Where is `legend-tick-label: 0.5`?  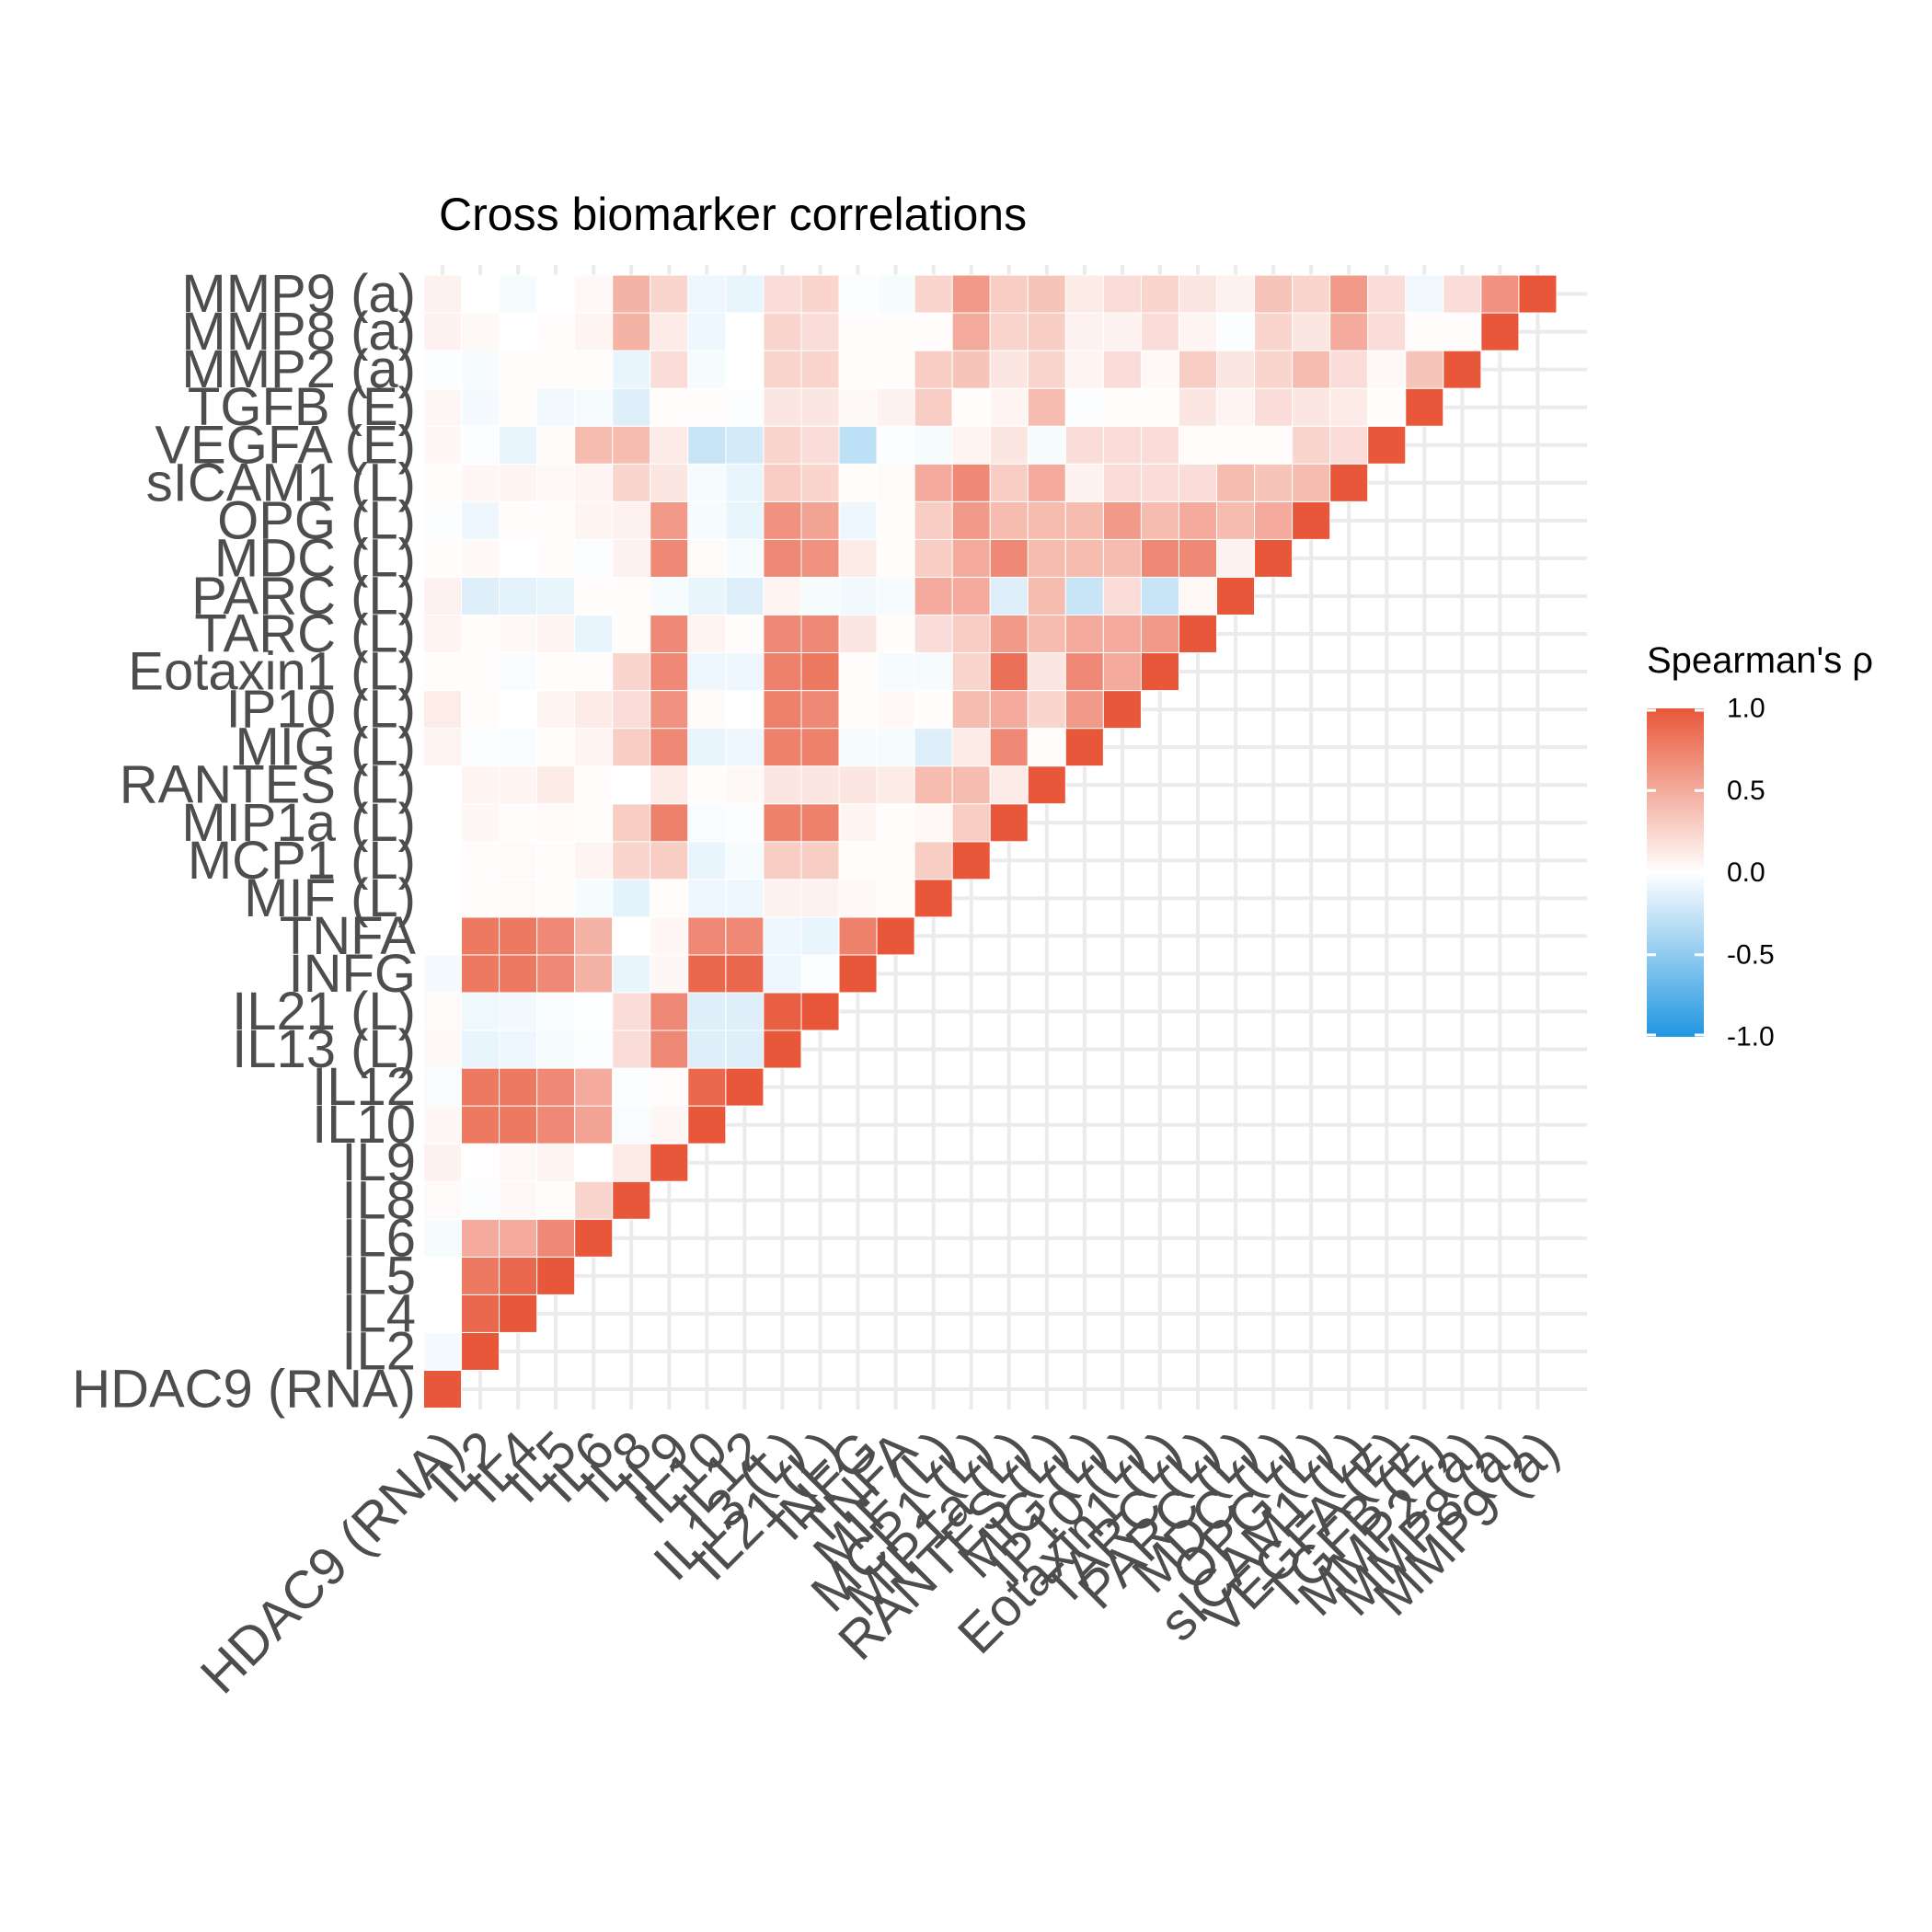
legend-tick-label: 0.5 is located at coordinates (1746, 791).